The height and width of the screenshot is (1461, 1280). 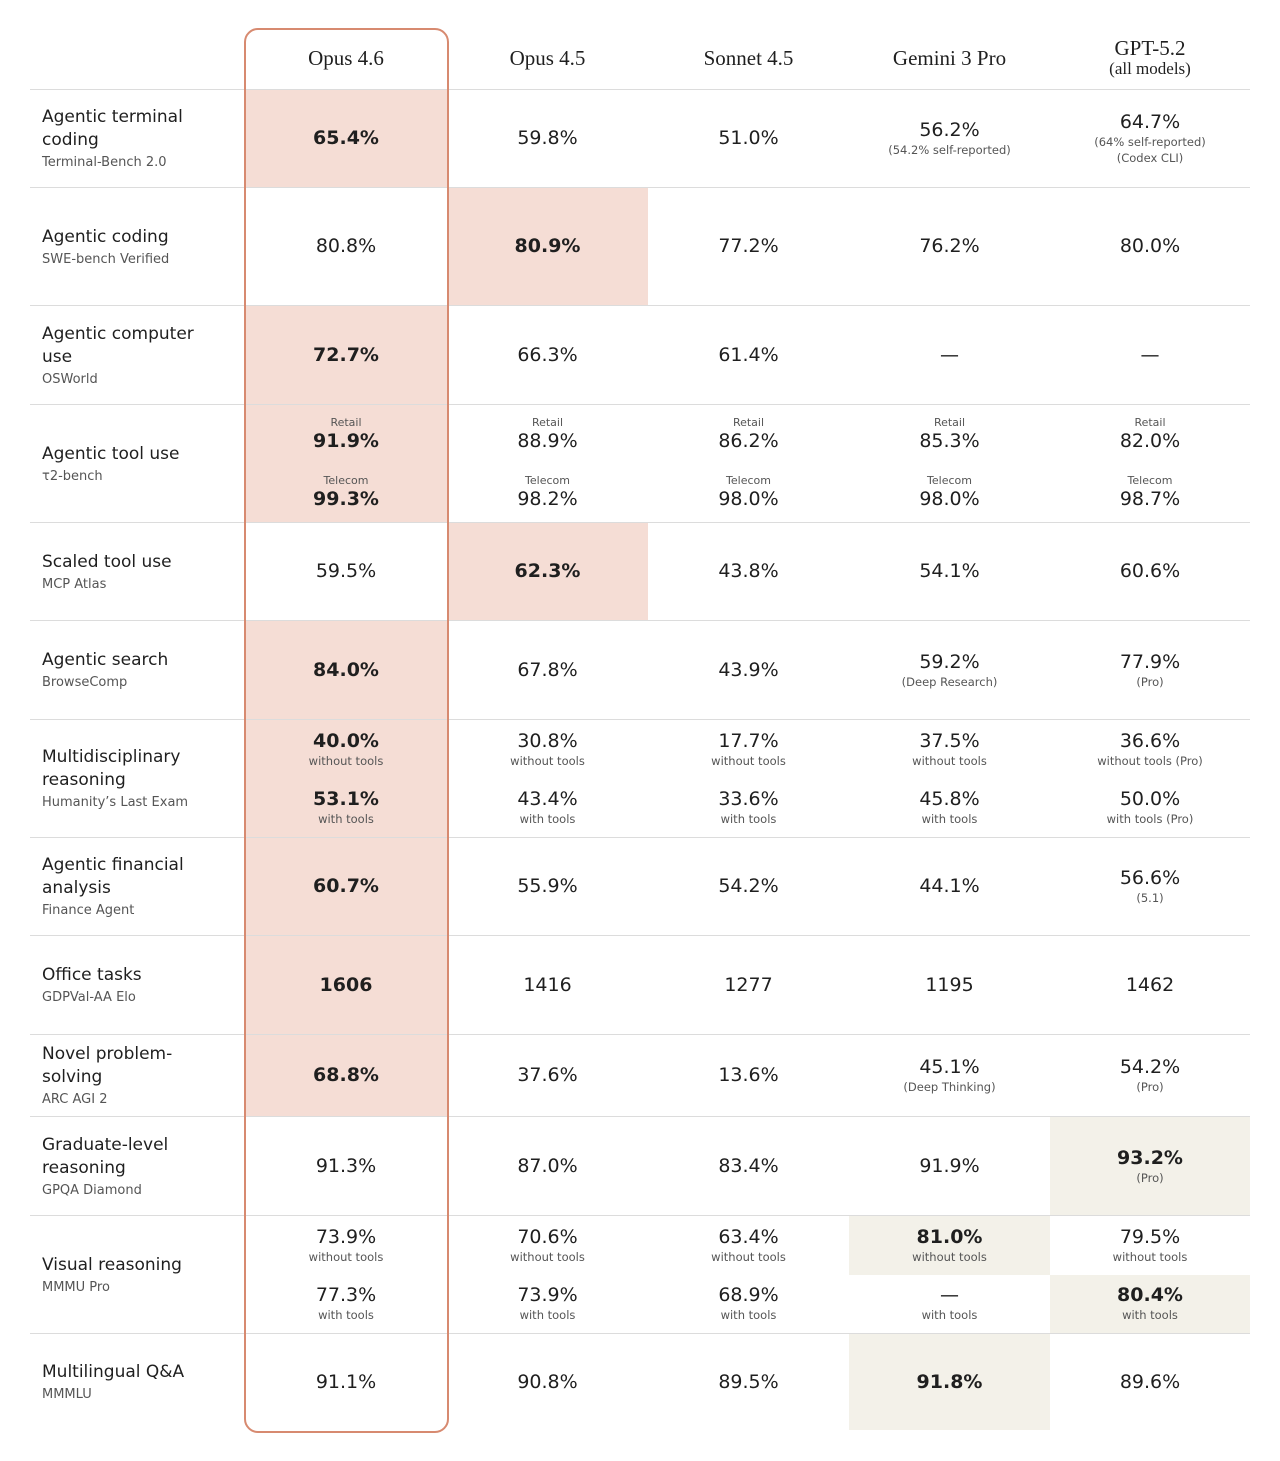 I want to click on score-value: 98.0%, so click(x=949, y=499).